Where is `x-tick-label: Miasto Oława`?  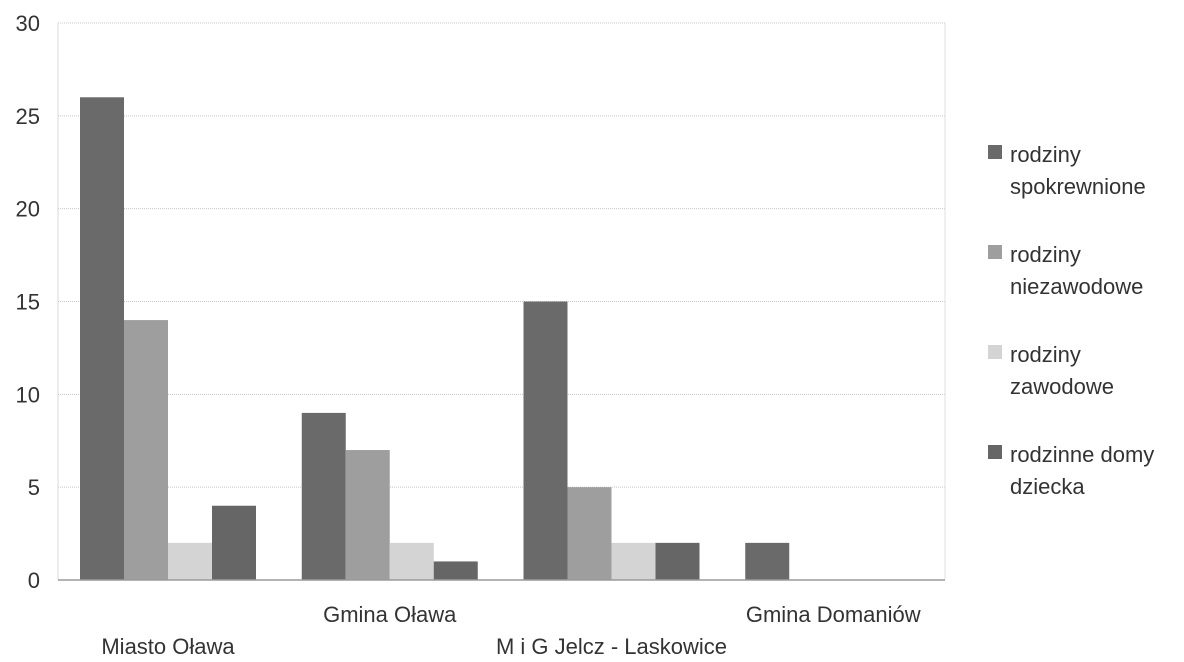 x-tick-label: Miasto Oława is located at coordinates (168, 645).